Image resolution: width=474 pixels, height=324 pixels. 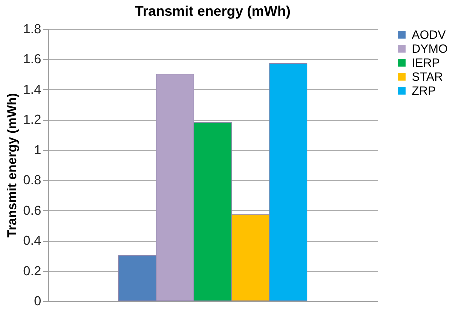 What do you see at coordinates (38, 301) in the screenshot?
I see `y-tick-label: 0` at bounding box center [38, 301].